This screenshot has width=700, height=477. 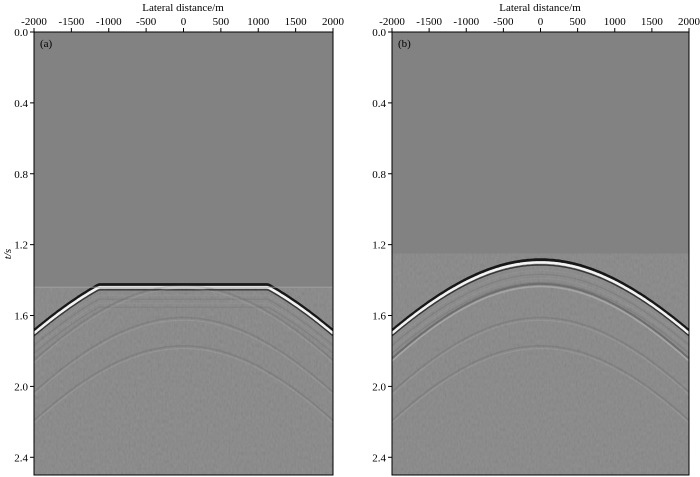 I want to click on panel-a-x-axis: -2000 -1500 -1000 -500 0 500 1000 1500 2000, so click(x=183, y=24).